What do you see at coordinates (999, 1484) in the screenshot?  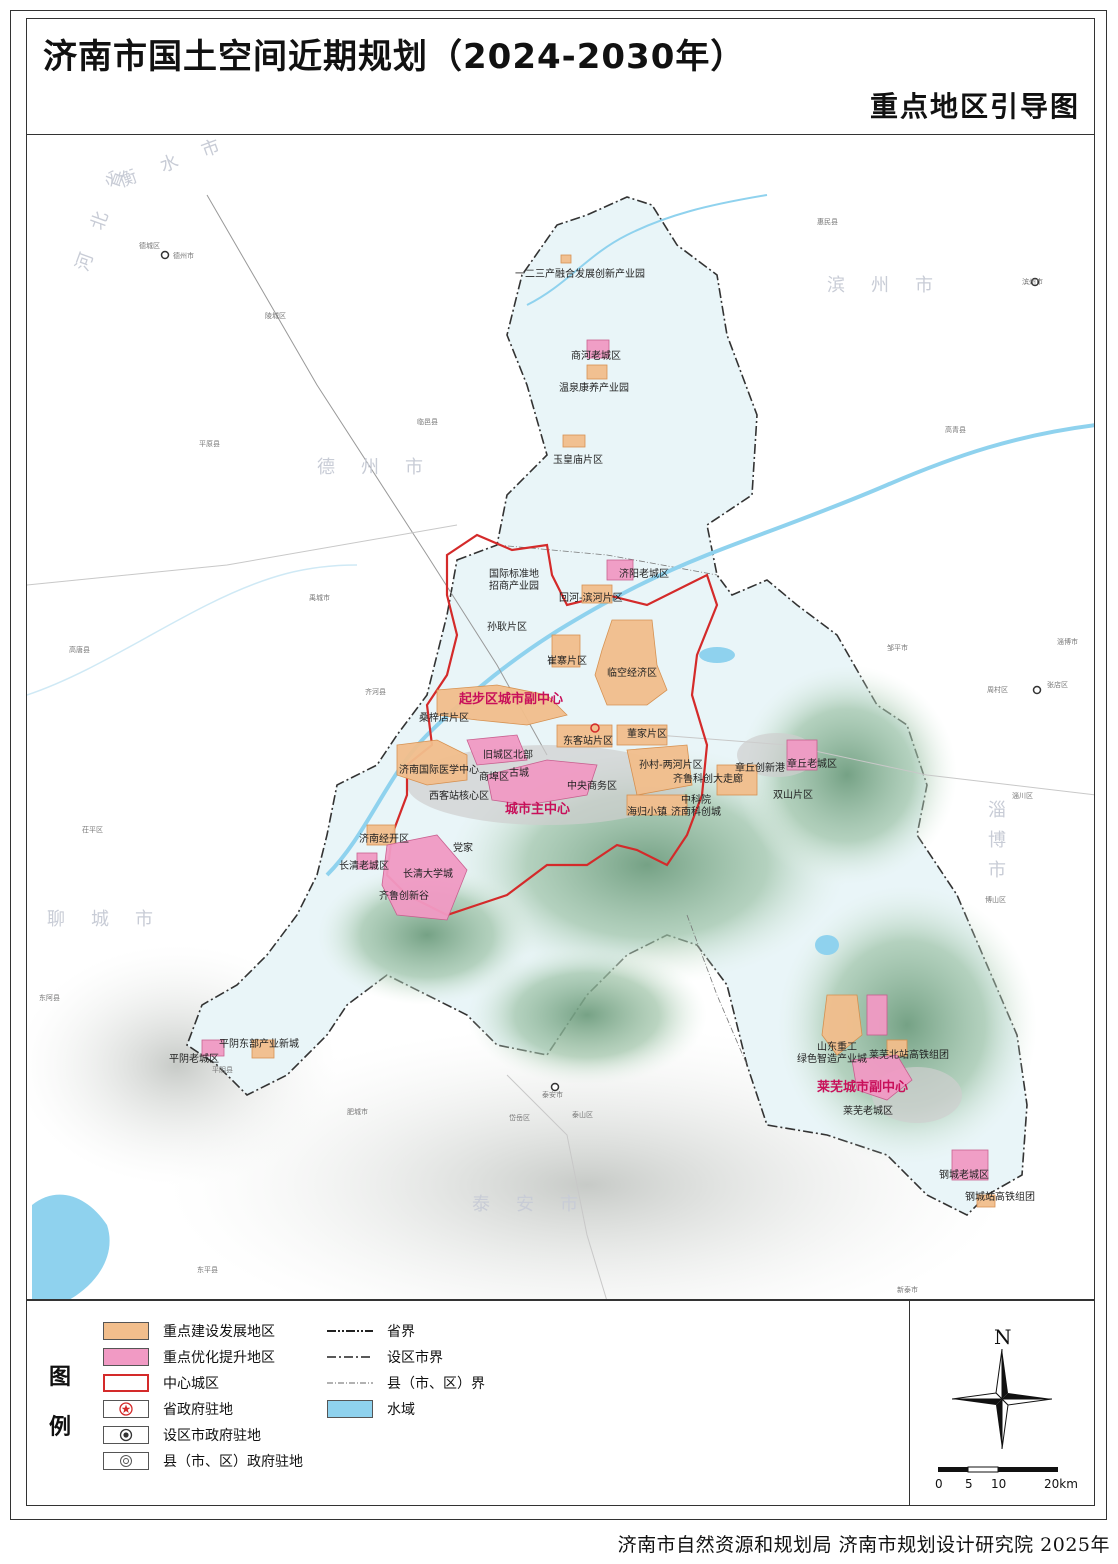 I see `scale-tick: 10` at bounding box center [999, 1484].